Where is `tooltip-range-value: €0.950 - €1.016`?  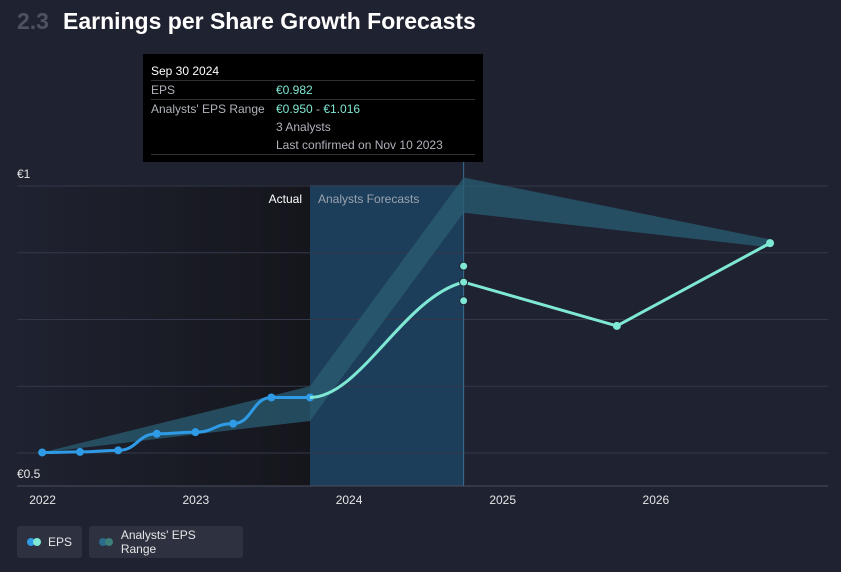 tooltip-range-value: €0.950 - €1.016 is located at coordinates (318, 109).